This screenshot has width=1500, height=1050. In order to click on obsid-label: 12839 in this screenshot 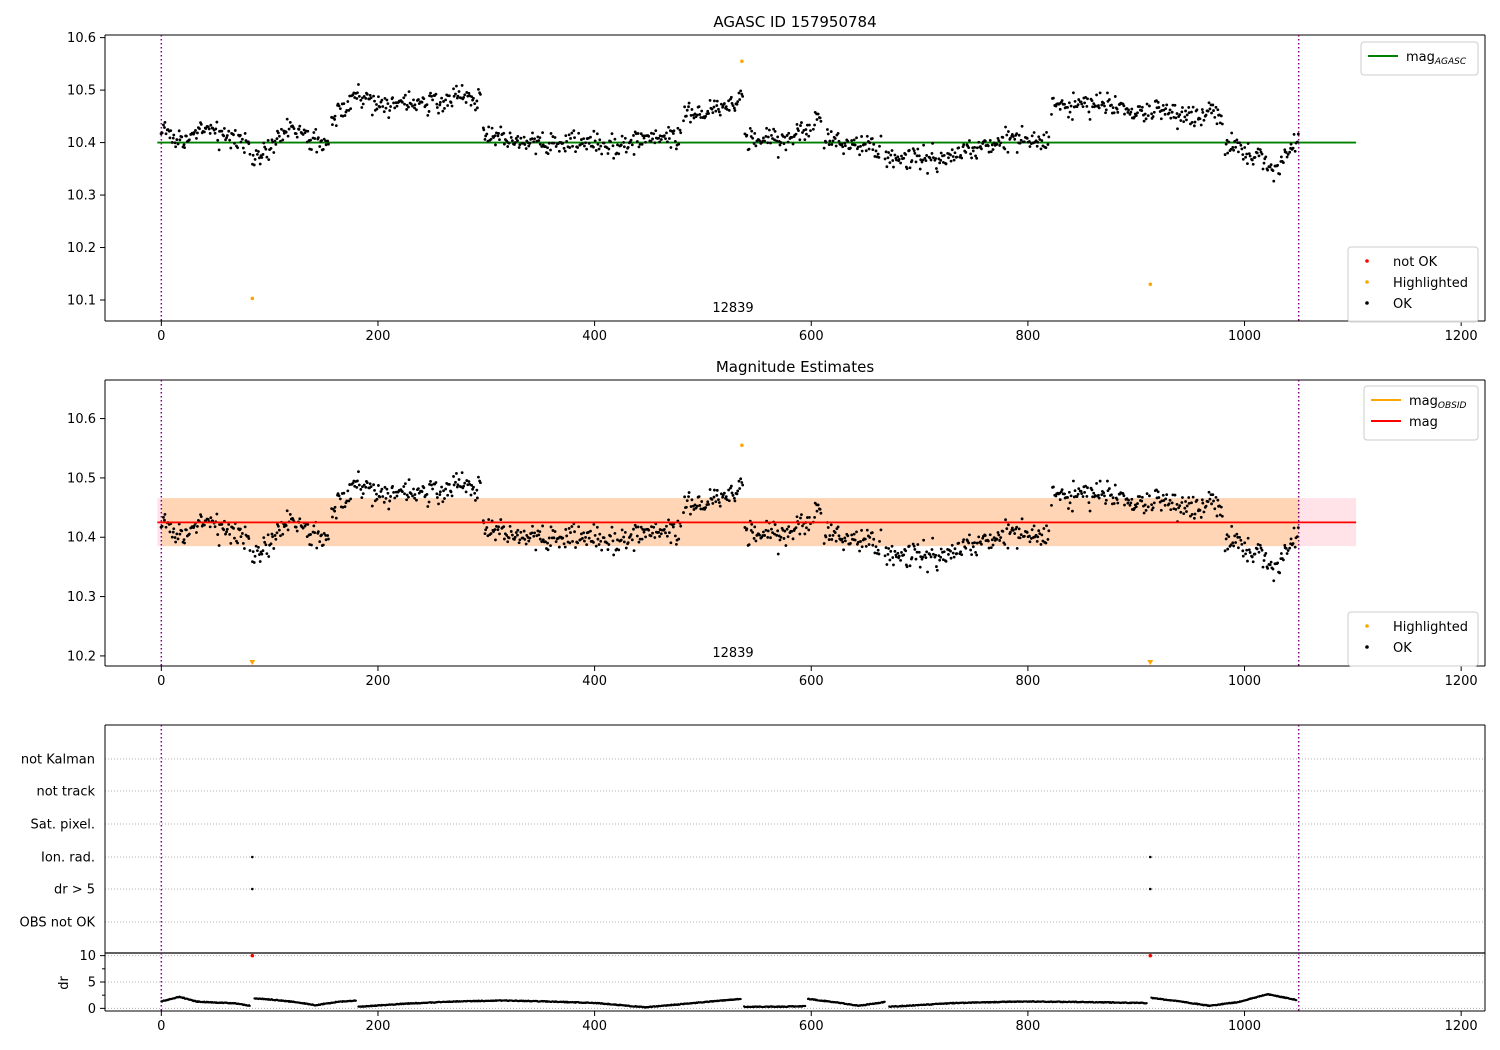, I will do `click(732, 653)`.